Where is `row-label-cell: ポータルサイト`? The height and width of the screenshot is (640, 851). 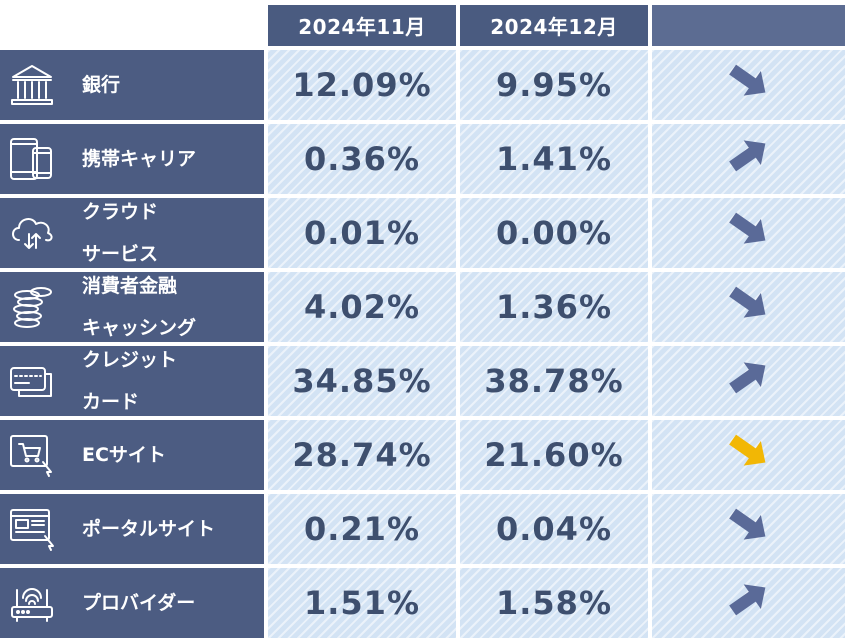 row-label-cell: ポータルサイト is located at coordinates (132, 529).